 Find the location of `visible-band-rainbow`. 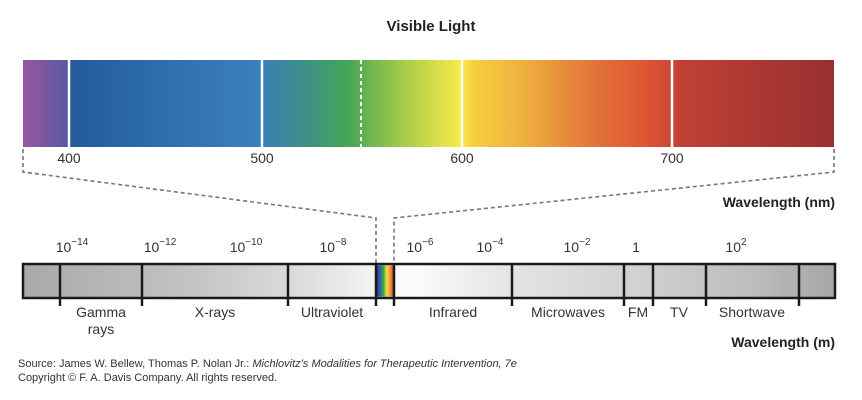

visible-band-rainbow is located at coordinates (385, 281).